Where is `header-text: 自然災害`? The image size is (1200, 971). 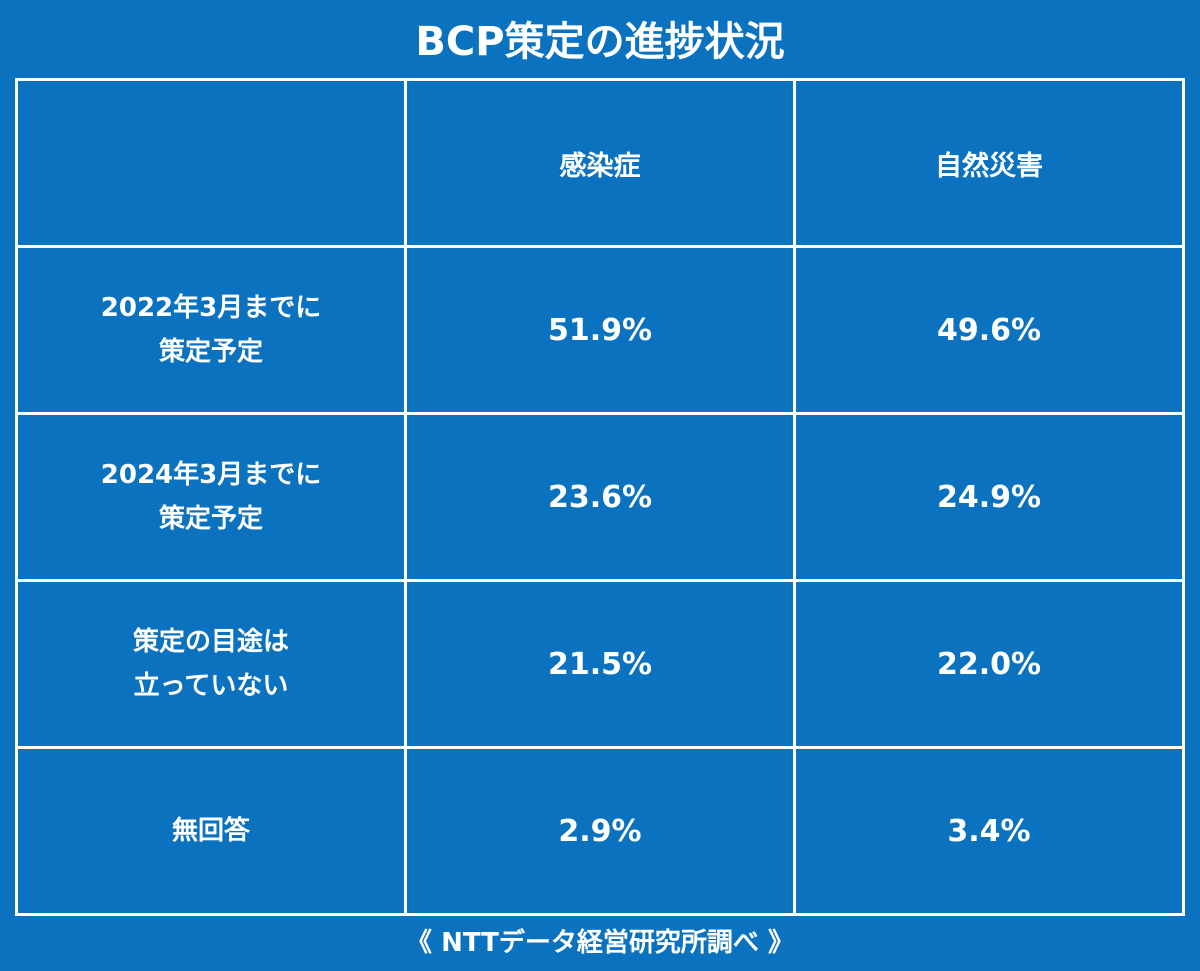
header-text: 自然災害 is located at coordinates (989, 166).